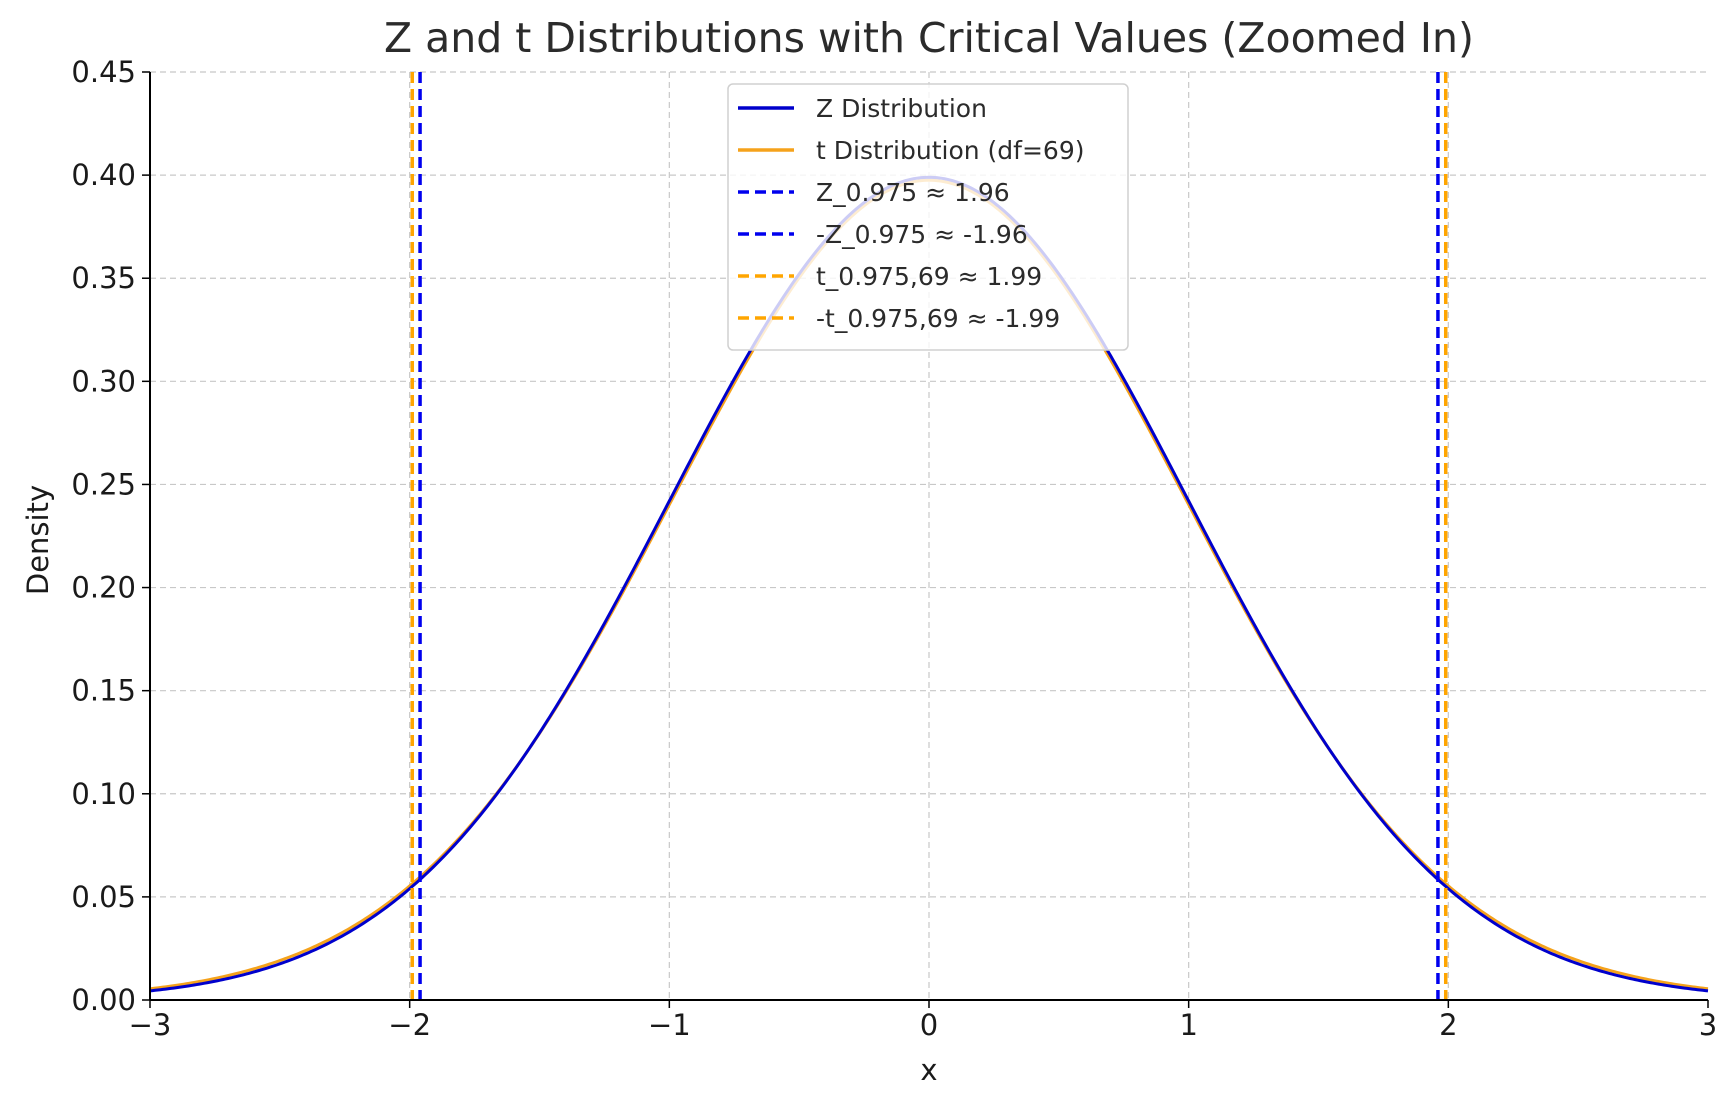 The image size is (1729, 1101). Describe the element at coordinates (103, 588) in the screenshot. I see `y-tick-label-4: 0.20` at that location.